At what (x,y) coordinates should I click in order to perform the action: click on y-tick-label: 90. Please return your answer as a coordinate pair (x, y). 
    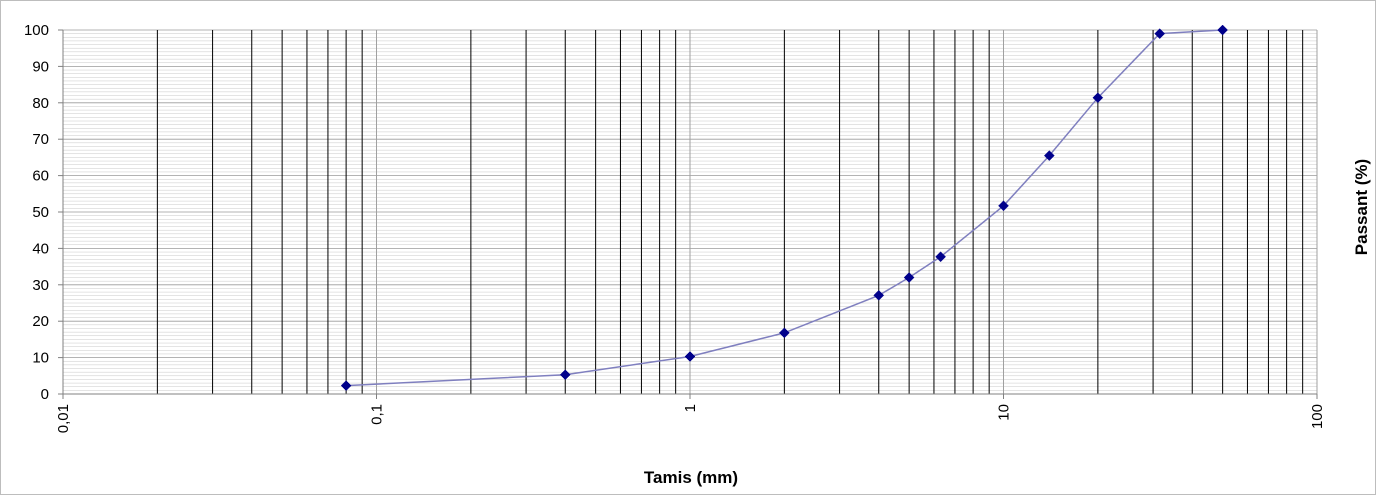
    Looking at the image, I should click on (40, 66).